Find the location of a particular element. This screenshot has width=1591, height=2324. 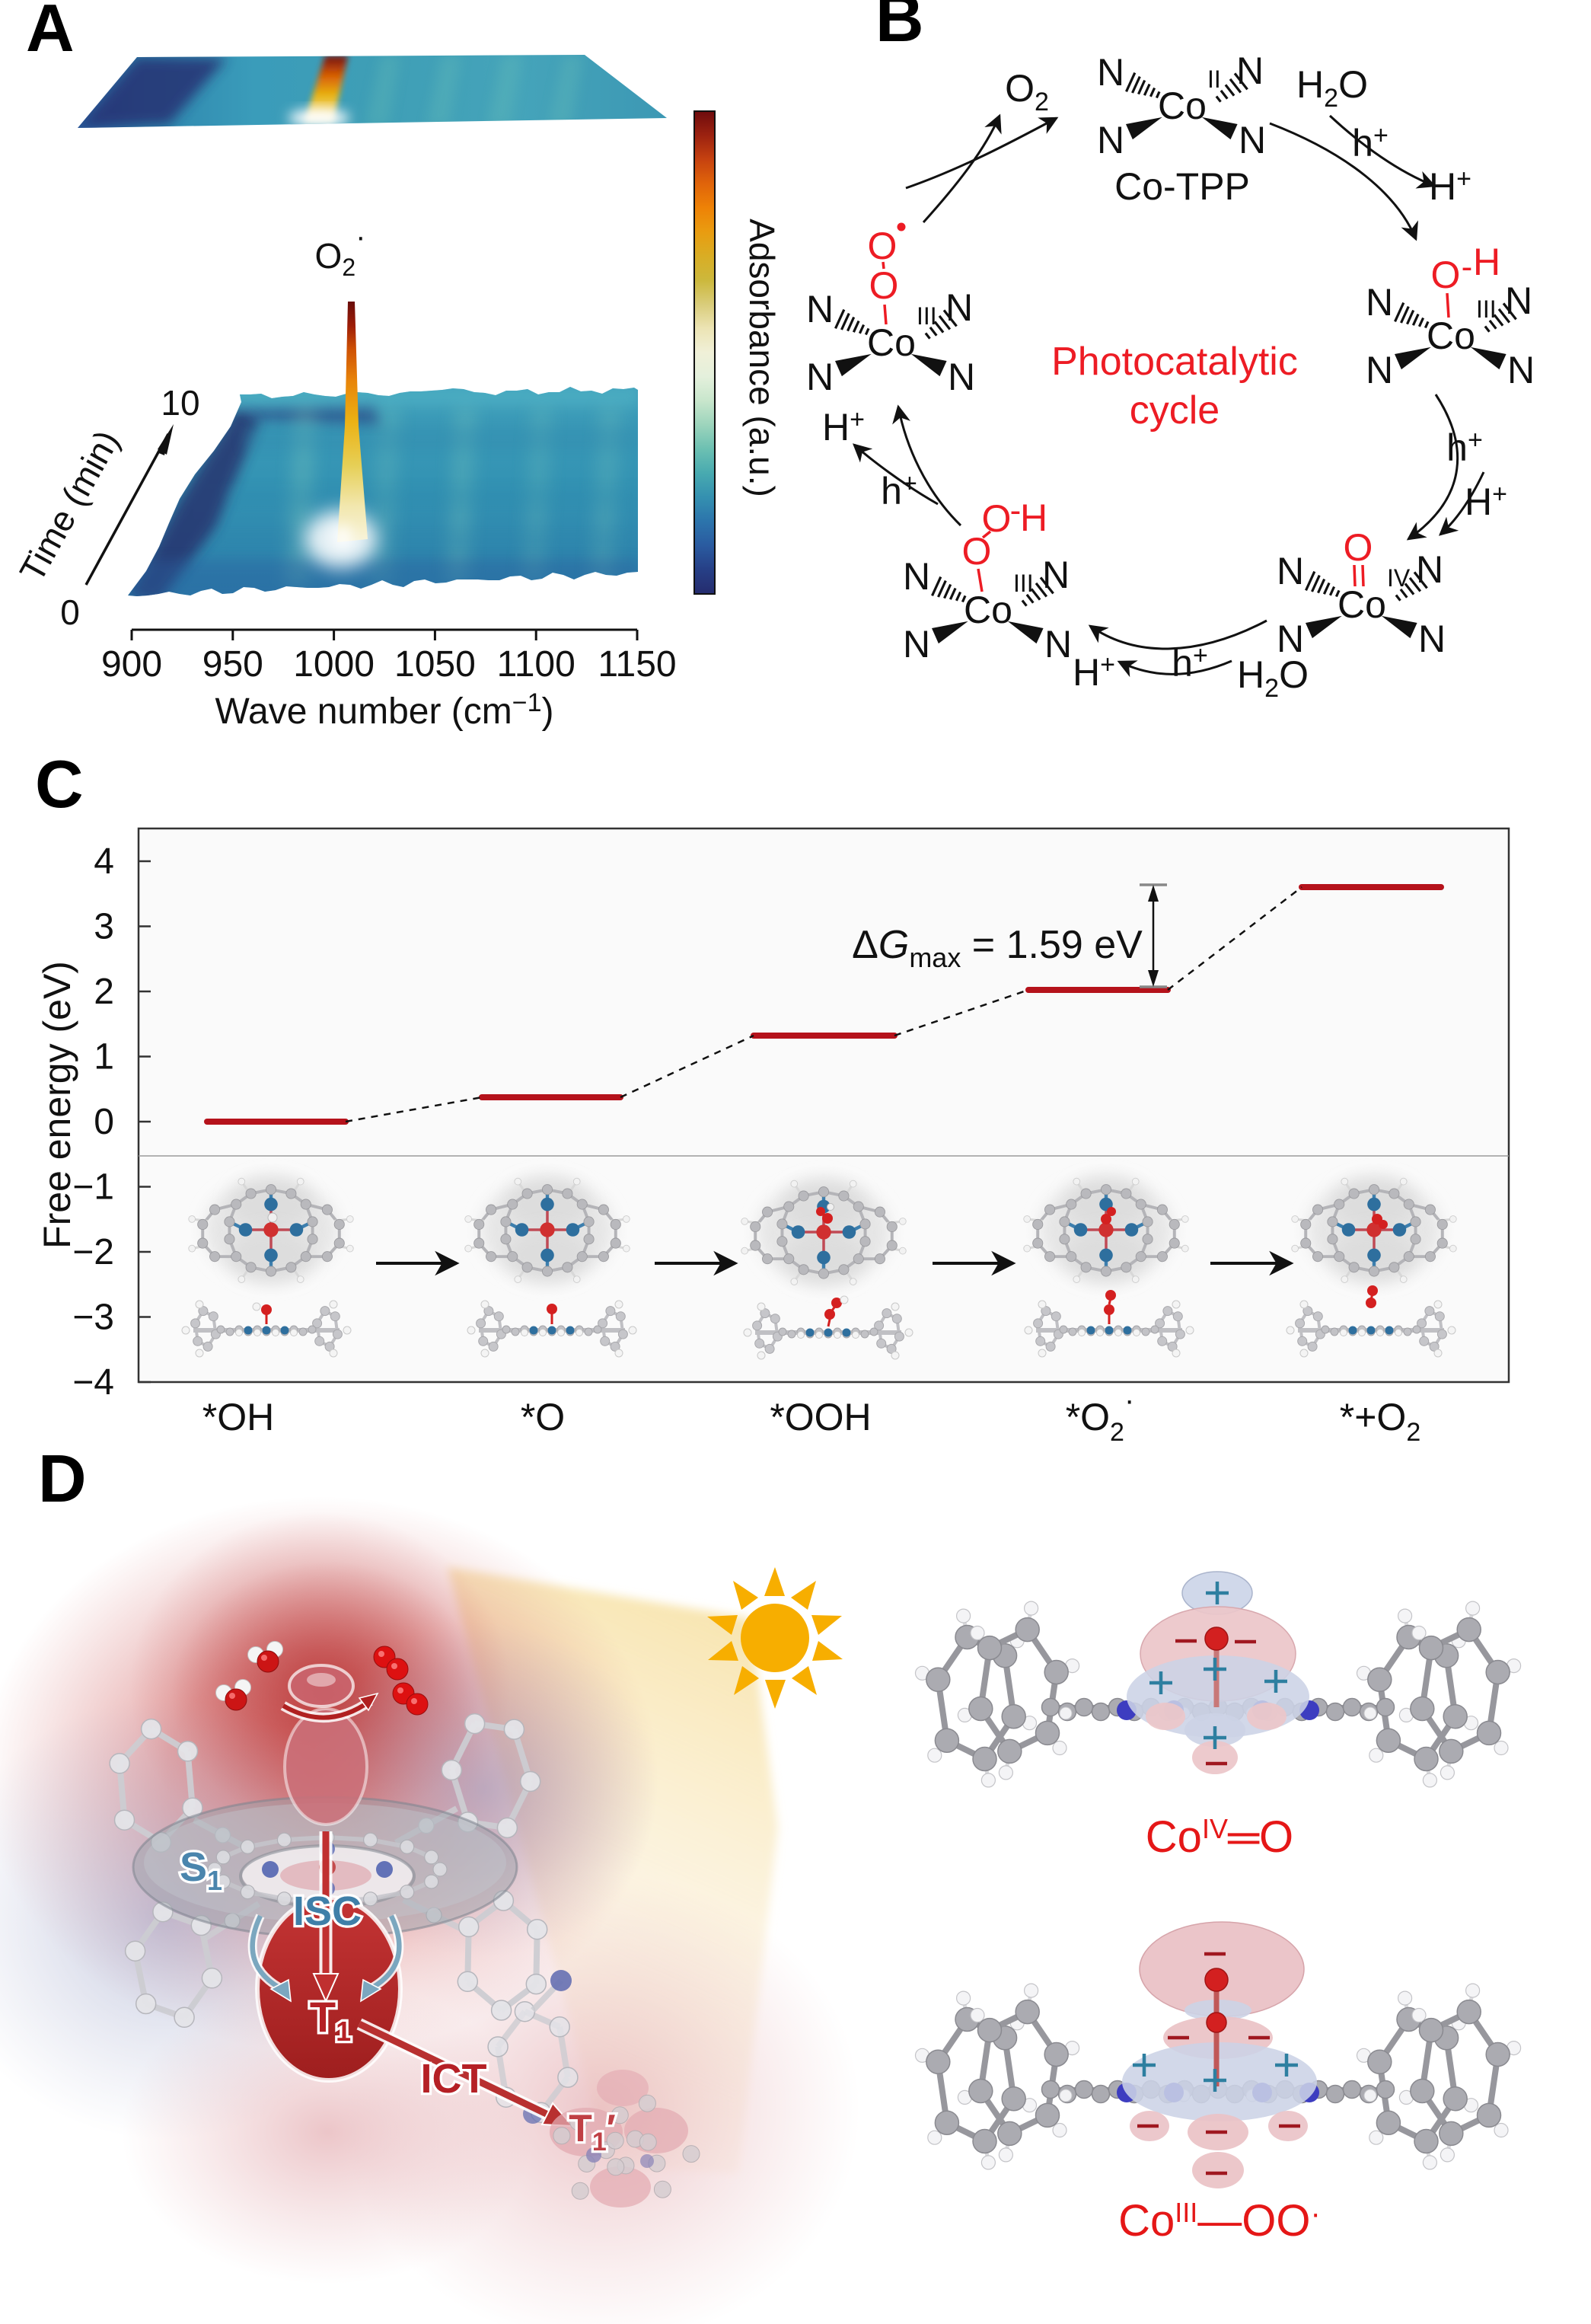

svg-text: 10 is located at coordinates (180, 403).